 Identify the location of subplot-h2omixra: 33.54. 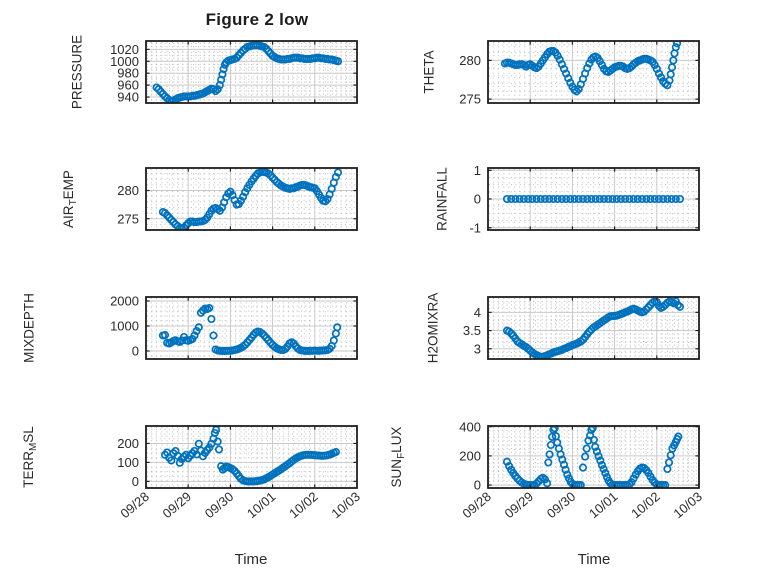
(581, 328).